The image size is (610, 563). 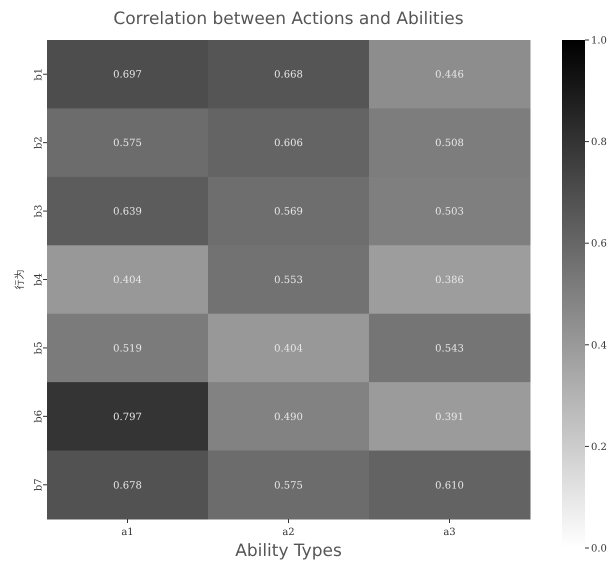 I want to click on x-tick-label: a1, so click(x=127, y=532).